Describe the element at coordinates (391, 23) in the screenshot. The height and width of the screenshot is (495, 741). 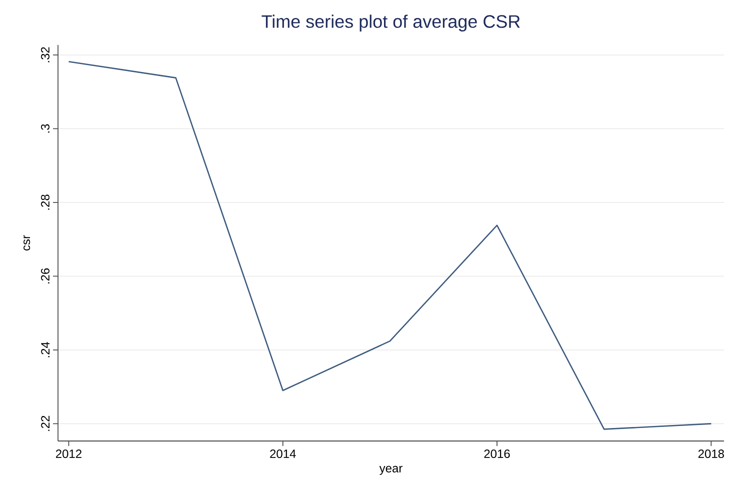
I see `chart-title: Time series plot of average CSR` at that location.